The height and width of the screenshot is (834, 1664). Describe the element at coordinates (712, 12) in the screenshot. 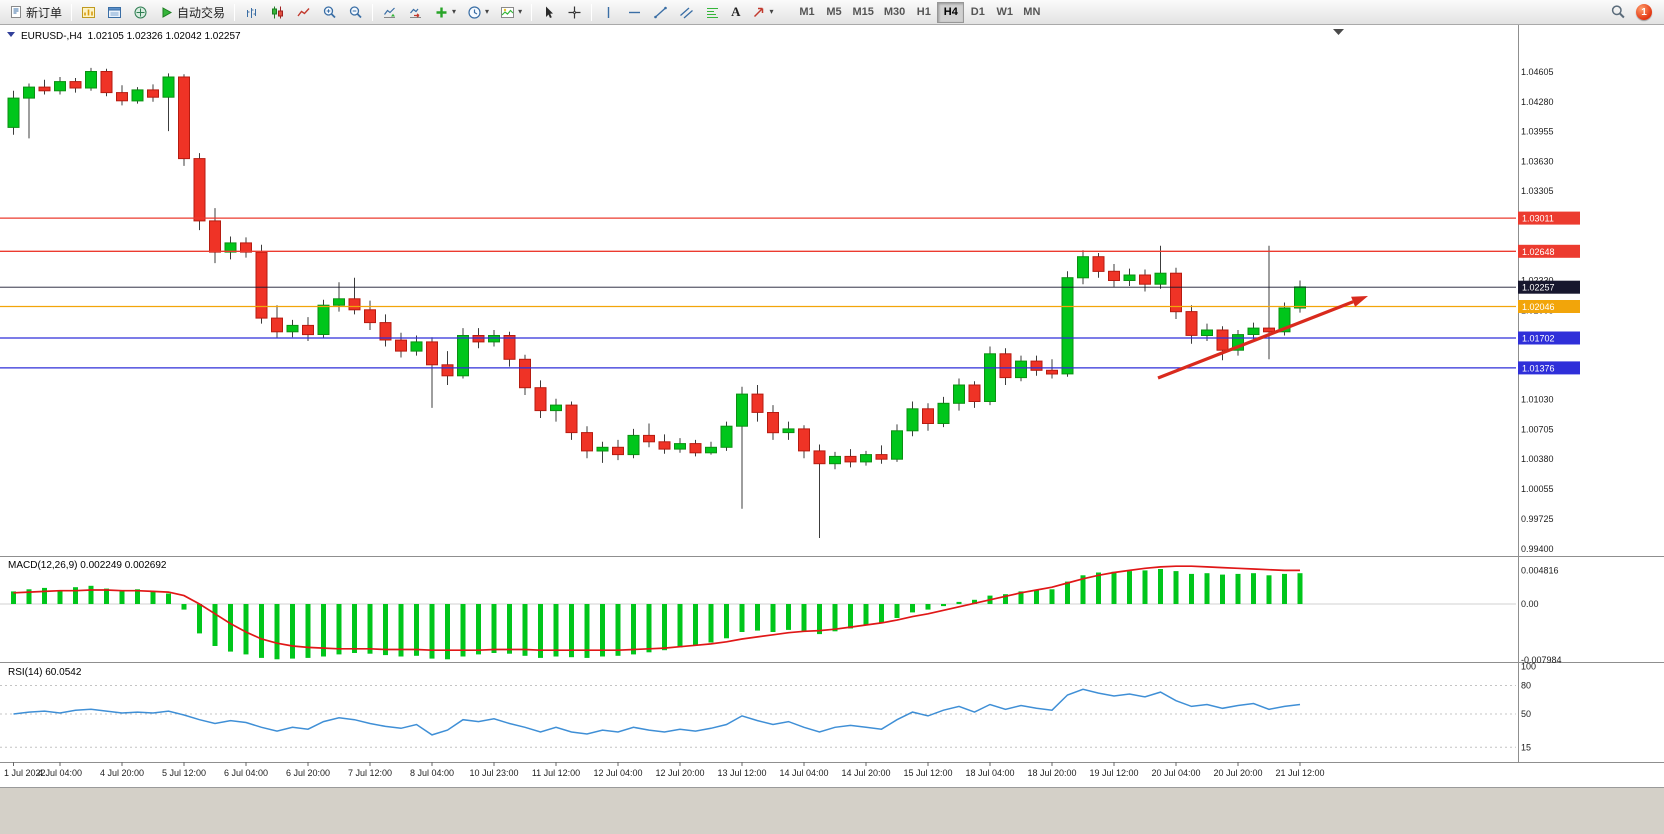

I see `fibonacci-button` at that location.